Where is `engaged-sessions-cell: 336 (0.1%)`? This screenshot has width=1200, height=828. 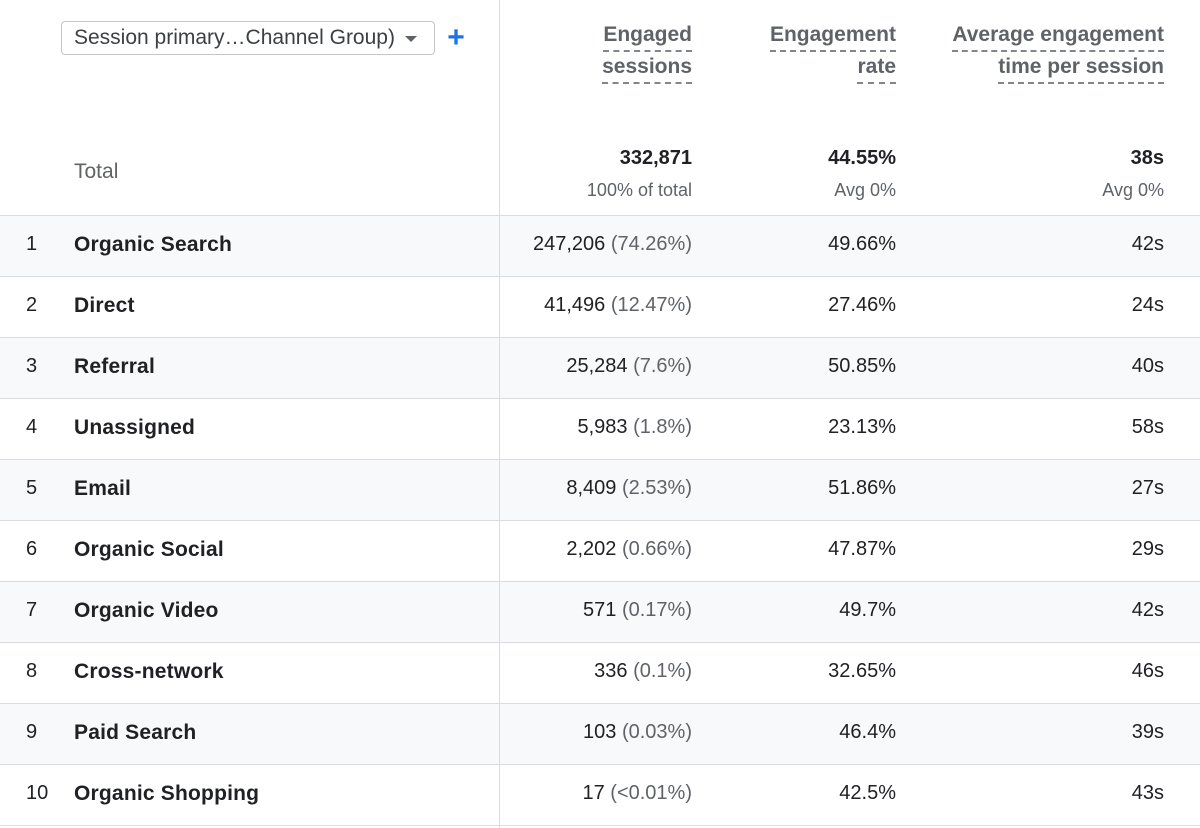
engaged-sessions-cell: 336 (0.1%) is located at coordinates (643, 671).